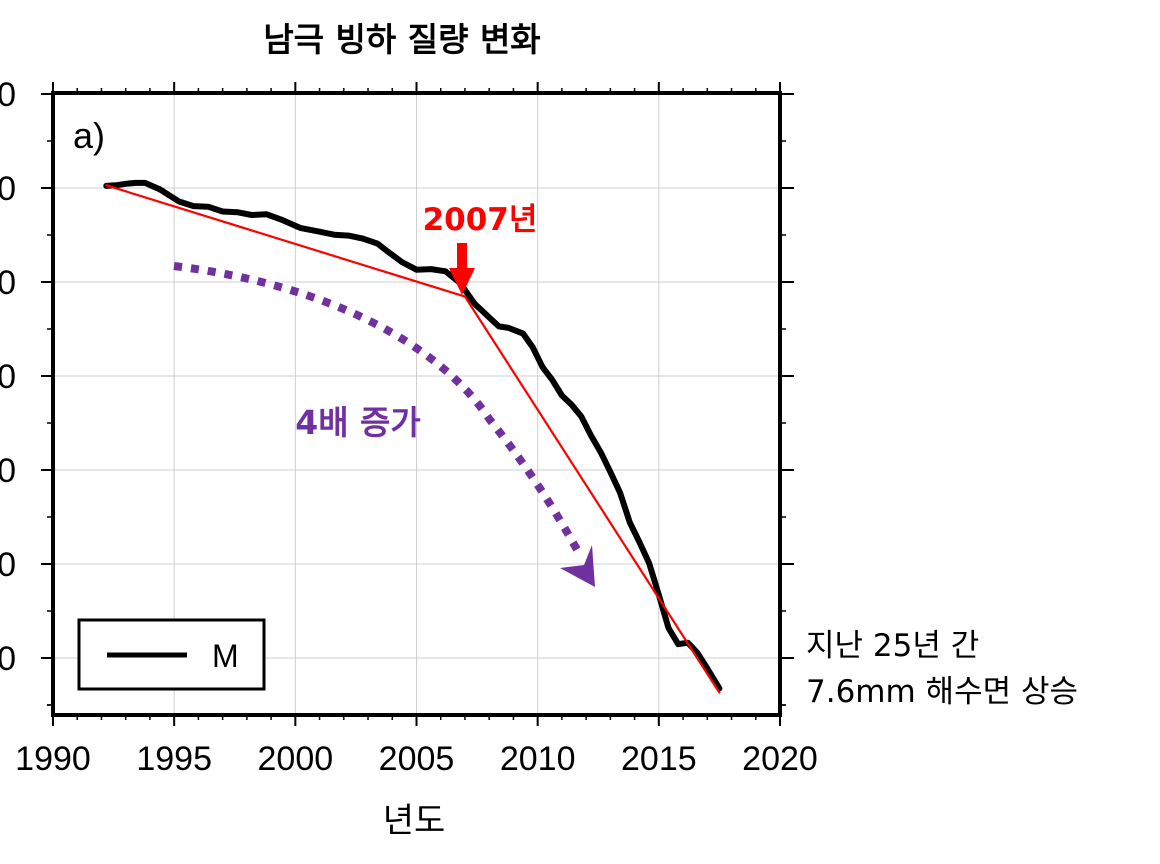 Image resolution: width=1160 pixels, height=864 pixels. I want to click on x-tick-labels: 1990 1995 2000 2005 2010 2015 2020, so click(416, 759).